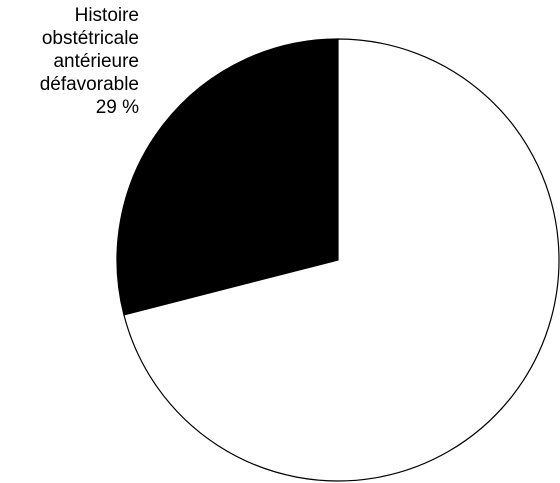  Describe the element at coordinates (90, 38) in the screenshot. I see `slice-label-line-2: obstétricale` at that location.